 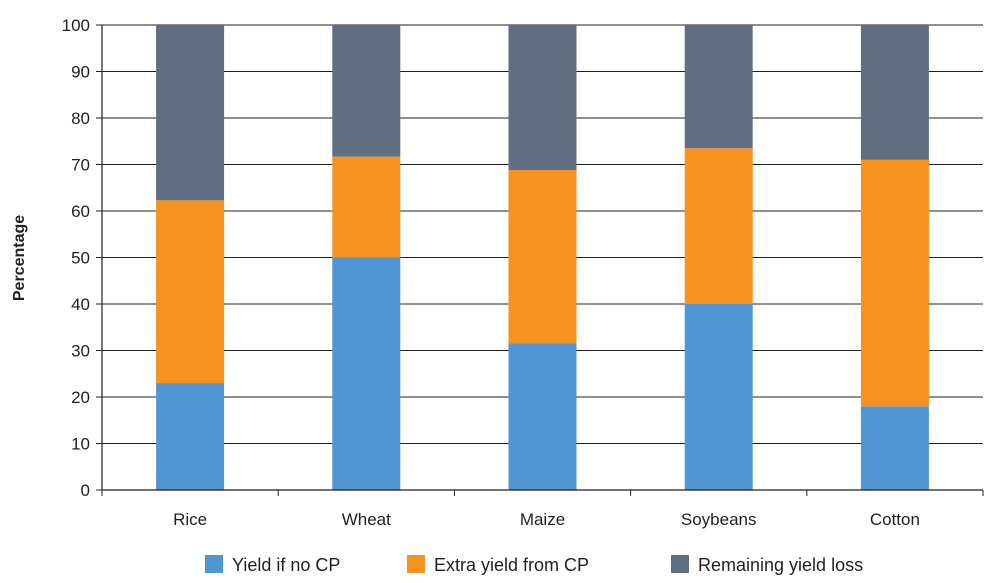 What do you see at coordinates (19, 258) in the screenshot?
I see `y-axis-title: Percentage` at bounding box center [19, 258].